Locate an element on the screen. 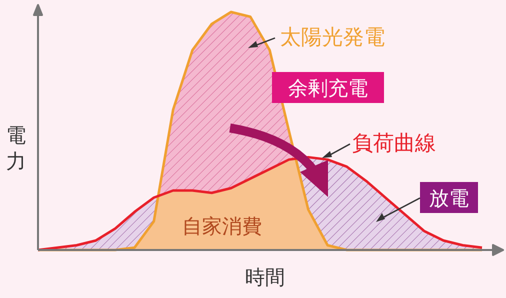 The image size is (506, 298). series-label: 太陽光発電 is located at coordinates (332, 37).